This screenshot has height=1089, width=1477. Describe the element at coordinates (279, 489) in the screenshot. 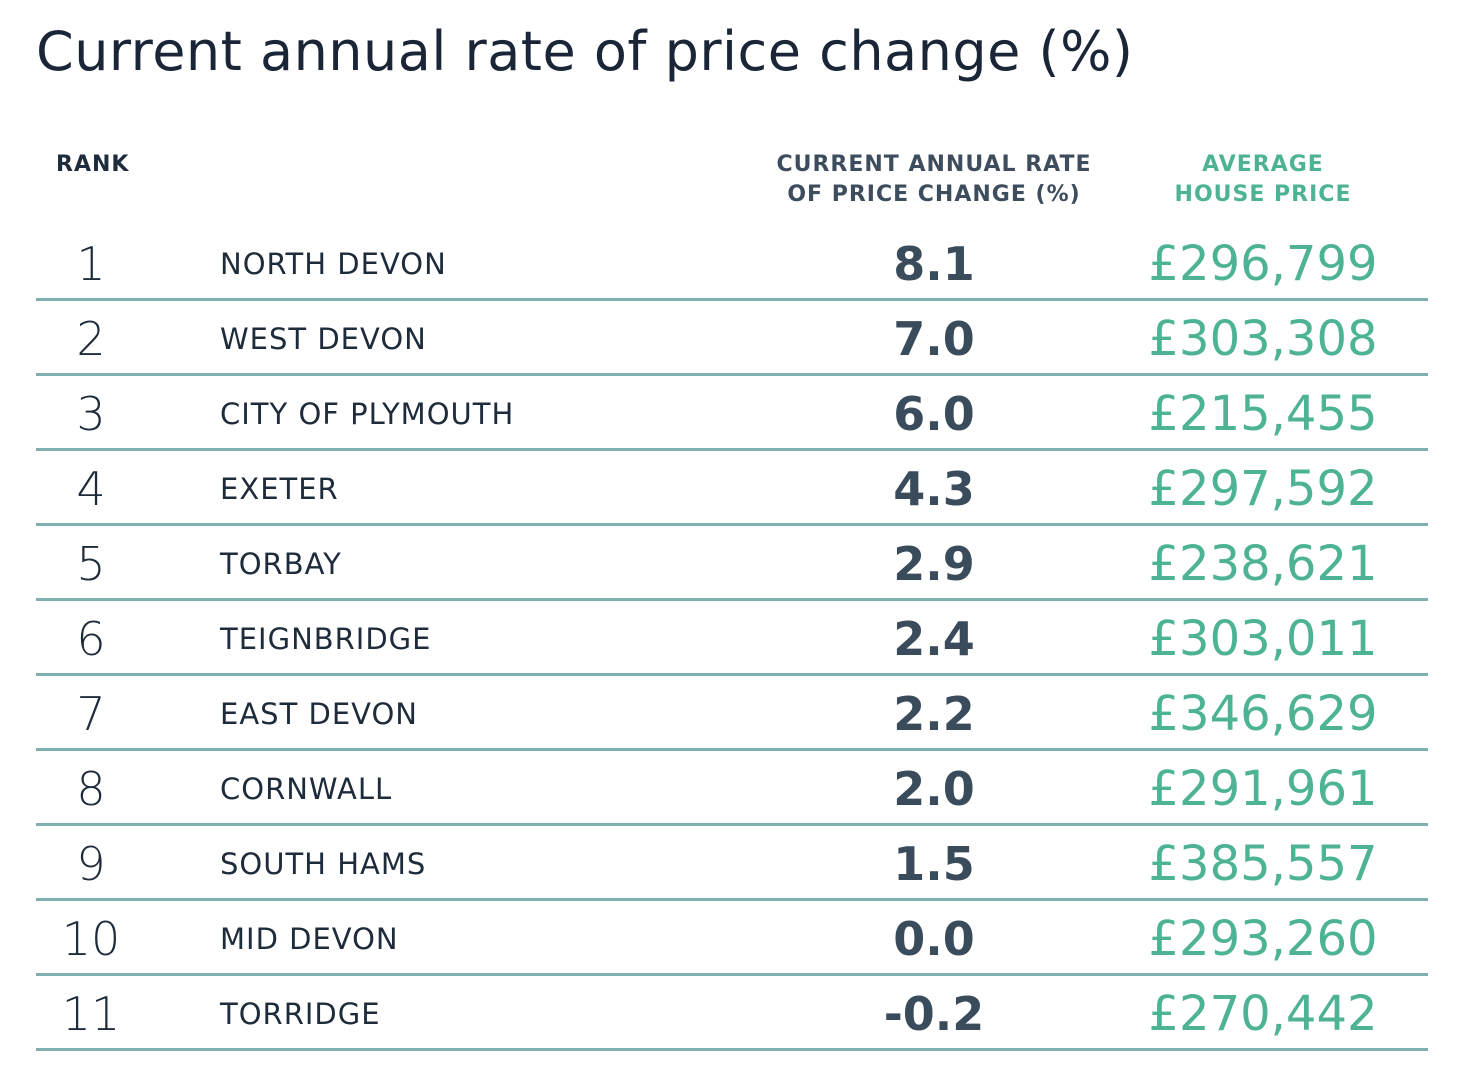

I see `district-name-cell: EXETER` at that location.